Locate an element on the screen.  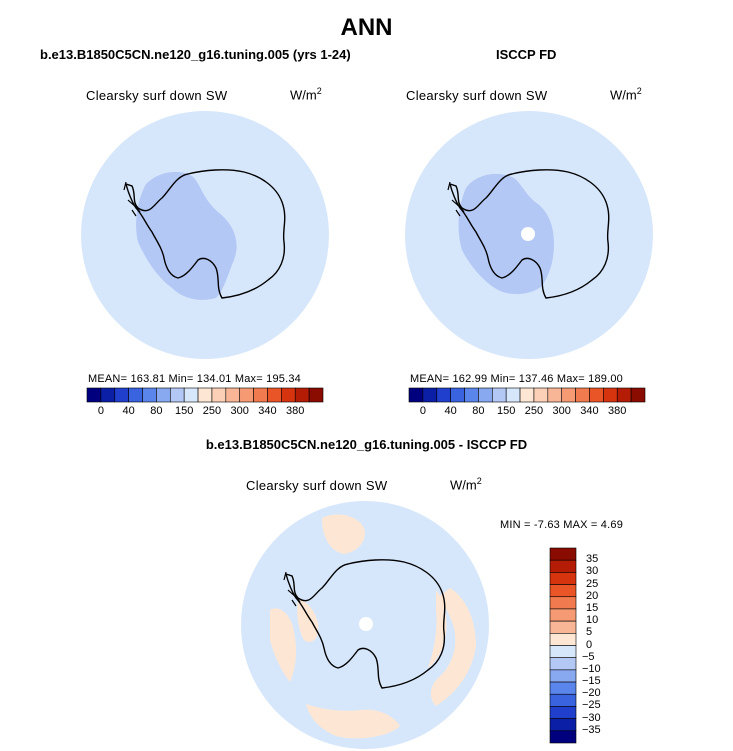
panel-2-colorbar-tick-label: 0 is located at coordinates (422, 411).